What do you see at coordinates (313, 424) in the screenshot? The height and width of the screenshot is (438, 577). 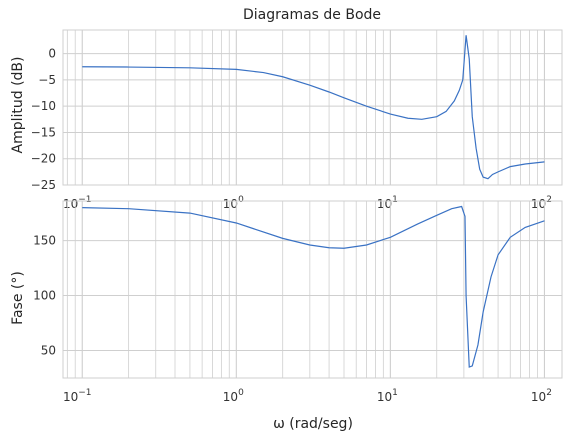 I see `x-axis-label: ω (rad/seg)` at bounding box center [313, 424].